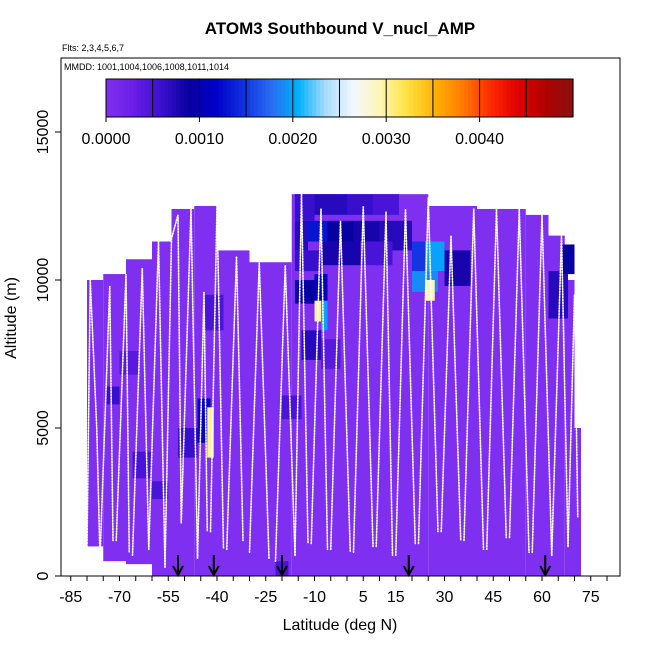 The width and height of the screenshot is (650, 650). I want to click on dates-label: MMDD: 1001,1004,1006,1008,1011,1014, so click(146, 67).